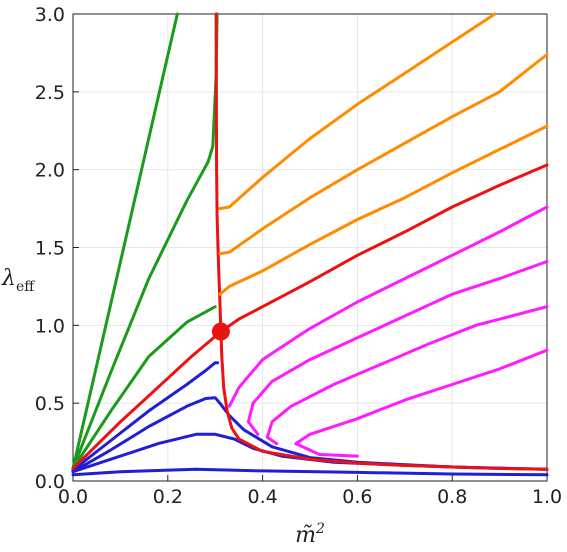 This screenshot has width=567, height=552. Describe the element at coordinates (25, 287) in the screenshot. I see `y-axis-label-sub: eff` at that location.